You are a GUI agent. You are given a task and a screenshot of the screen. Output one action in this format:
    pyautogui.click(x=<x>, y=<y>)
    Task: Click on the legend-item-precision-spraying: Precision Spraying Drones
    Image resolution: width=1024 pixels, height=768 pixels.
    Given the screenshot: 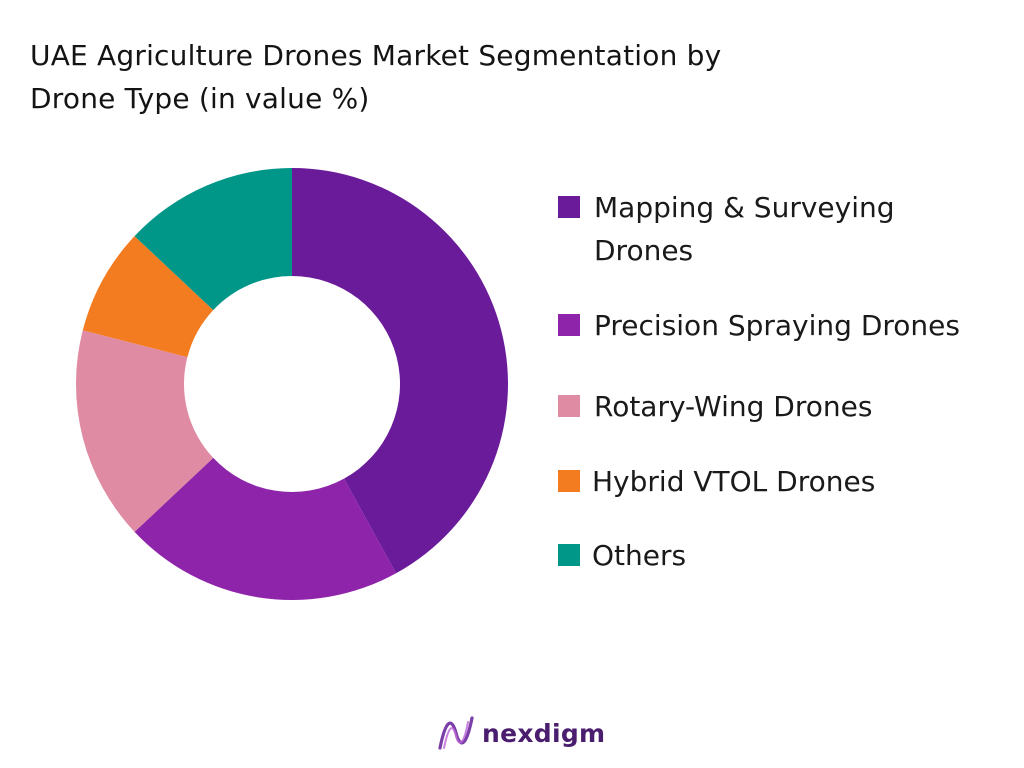 What is the action you would take?
    pyautogui.click(x=786, y=325)
    